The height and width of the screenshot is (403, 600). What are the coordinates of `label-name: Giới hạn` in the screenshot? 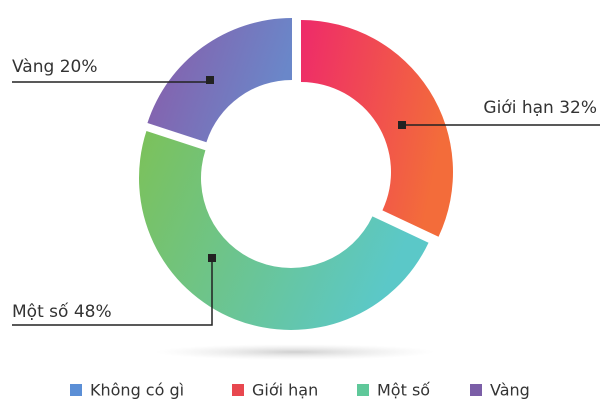 It's located at (518, 108).